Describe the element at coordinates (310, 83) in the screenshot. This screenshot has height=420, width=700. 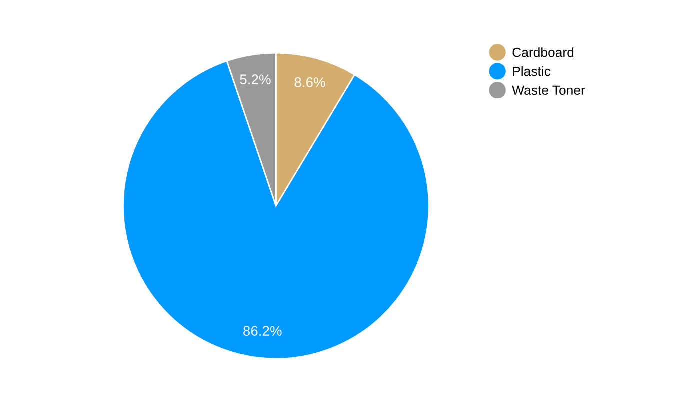
I see `data-label: 8.6%` at that location.